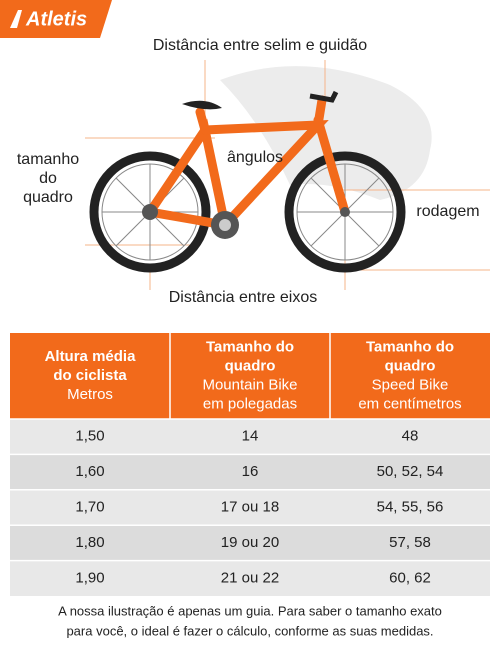 This screenshot has width=500, height=668. I want to click on cell: 57, 58, so click(410, 542).